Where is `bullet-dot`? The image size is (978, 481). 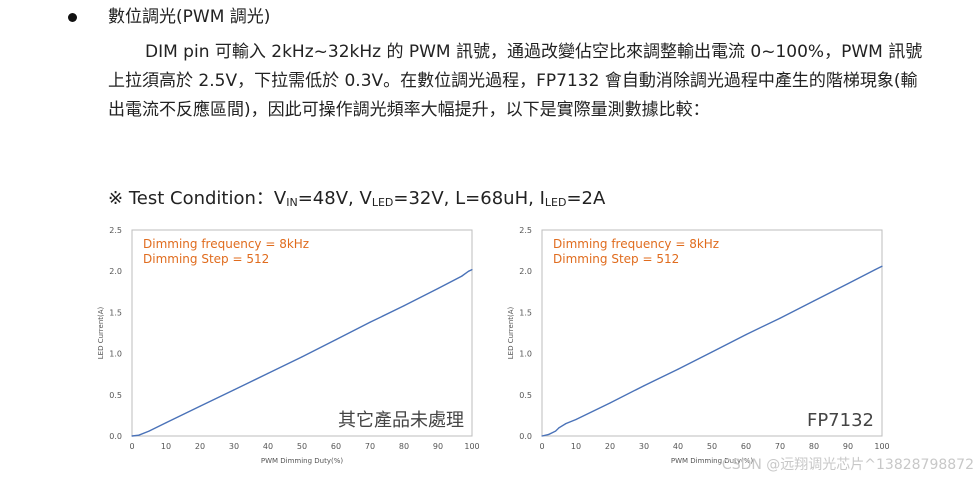 bullet-dot is located at coordinates (72, 17).